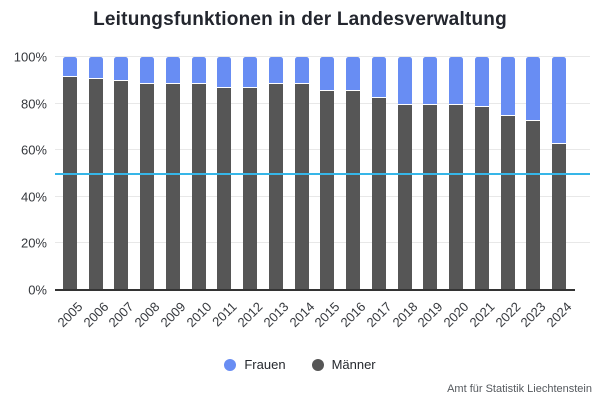 The width and height of the screenshot is (600, 400). What do you see at coordinates (430, 196) in the screenshot?
I see `bar-2019-maenner` at bounding box center [430, 196].